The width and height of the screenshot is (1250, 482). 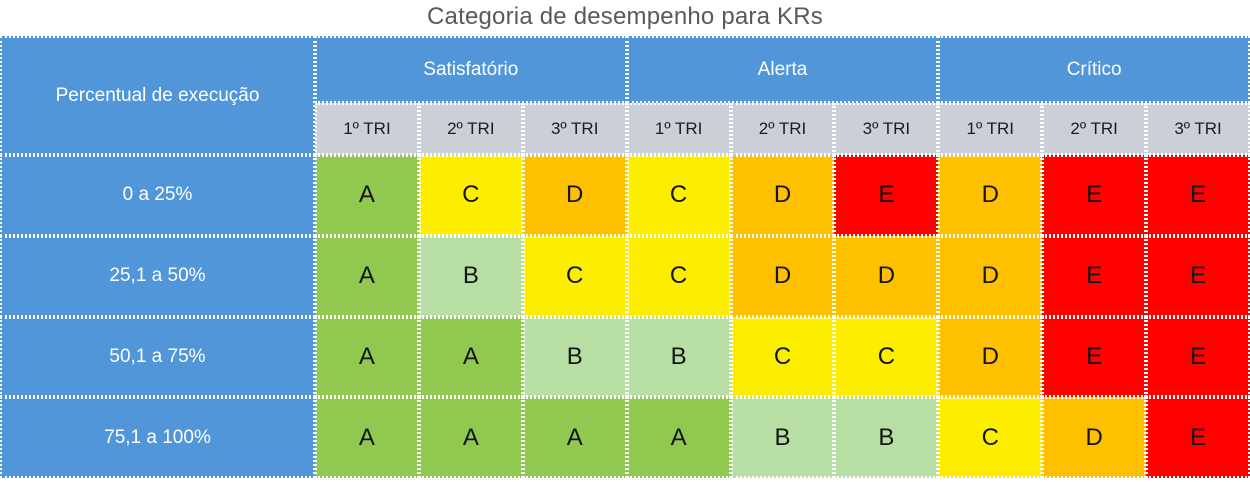 I want to click on grade-cell-r3-c2: A, so click(x=470, y=357).